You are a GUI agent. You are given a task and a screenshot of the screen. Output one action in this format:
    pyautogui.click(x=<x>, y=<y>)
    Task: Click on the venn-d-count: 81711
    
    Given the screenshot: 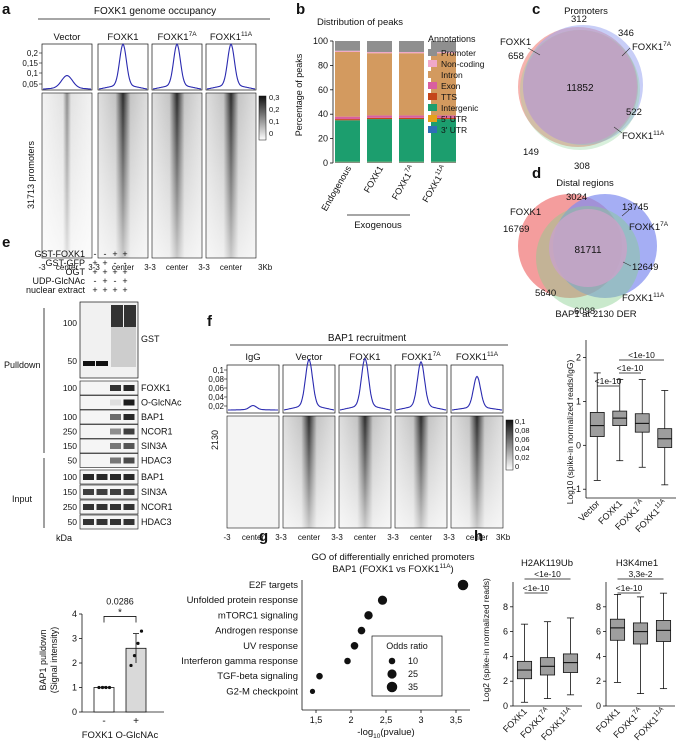 What is the action you would take?
    pyautogui.click(x=588, y=250)
    